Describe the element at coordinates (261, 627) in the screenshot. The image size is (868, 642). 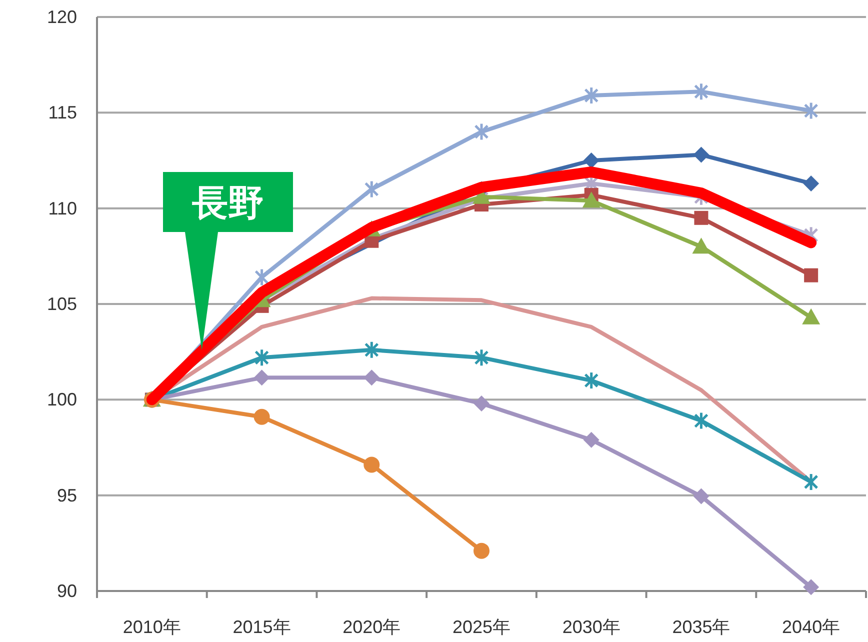
I see `x-tick-label: 2015年` at that location.